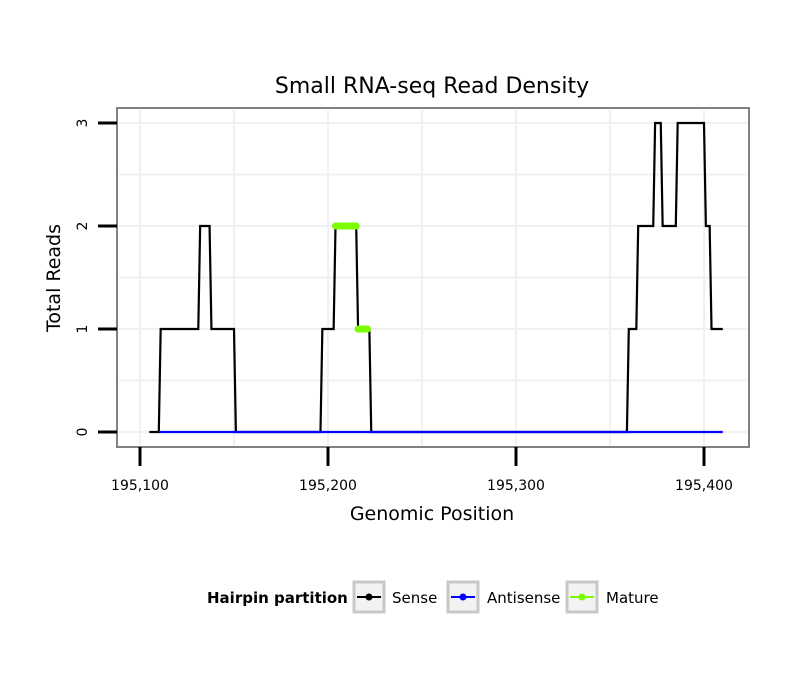  I want to click on legend-point-sense, so click(369, 597).